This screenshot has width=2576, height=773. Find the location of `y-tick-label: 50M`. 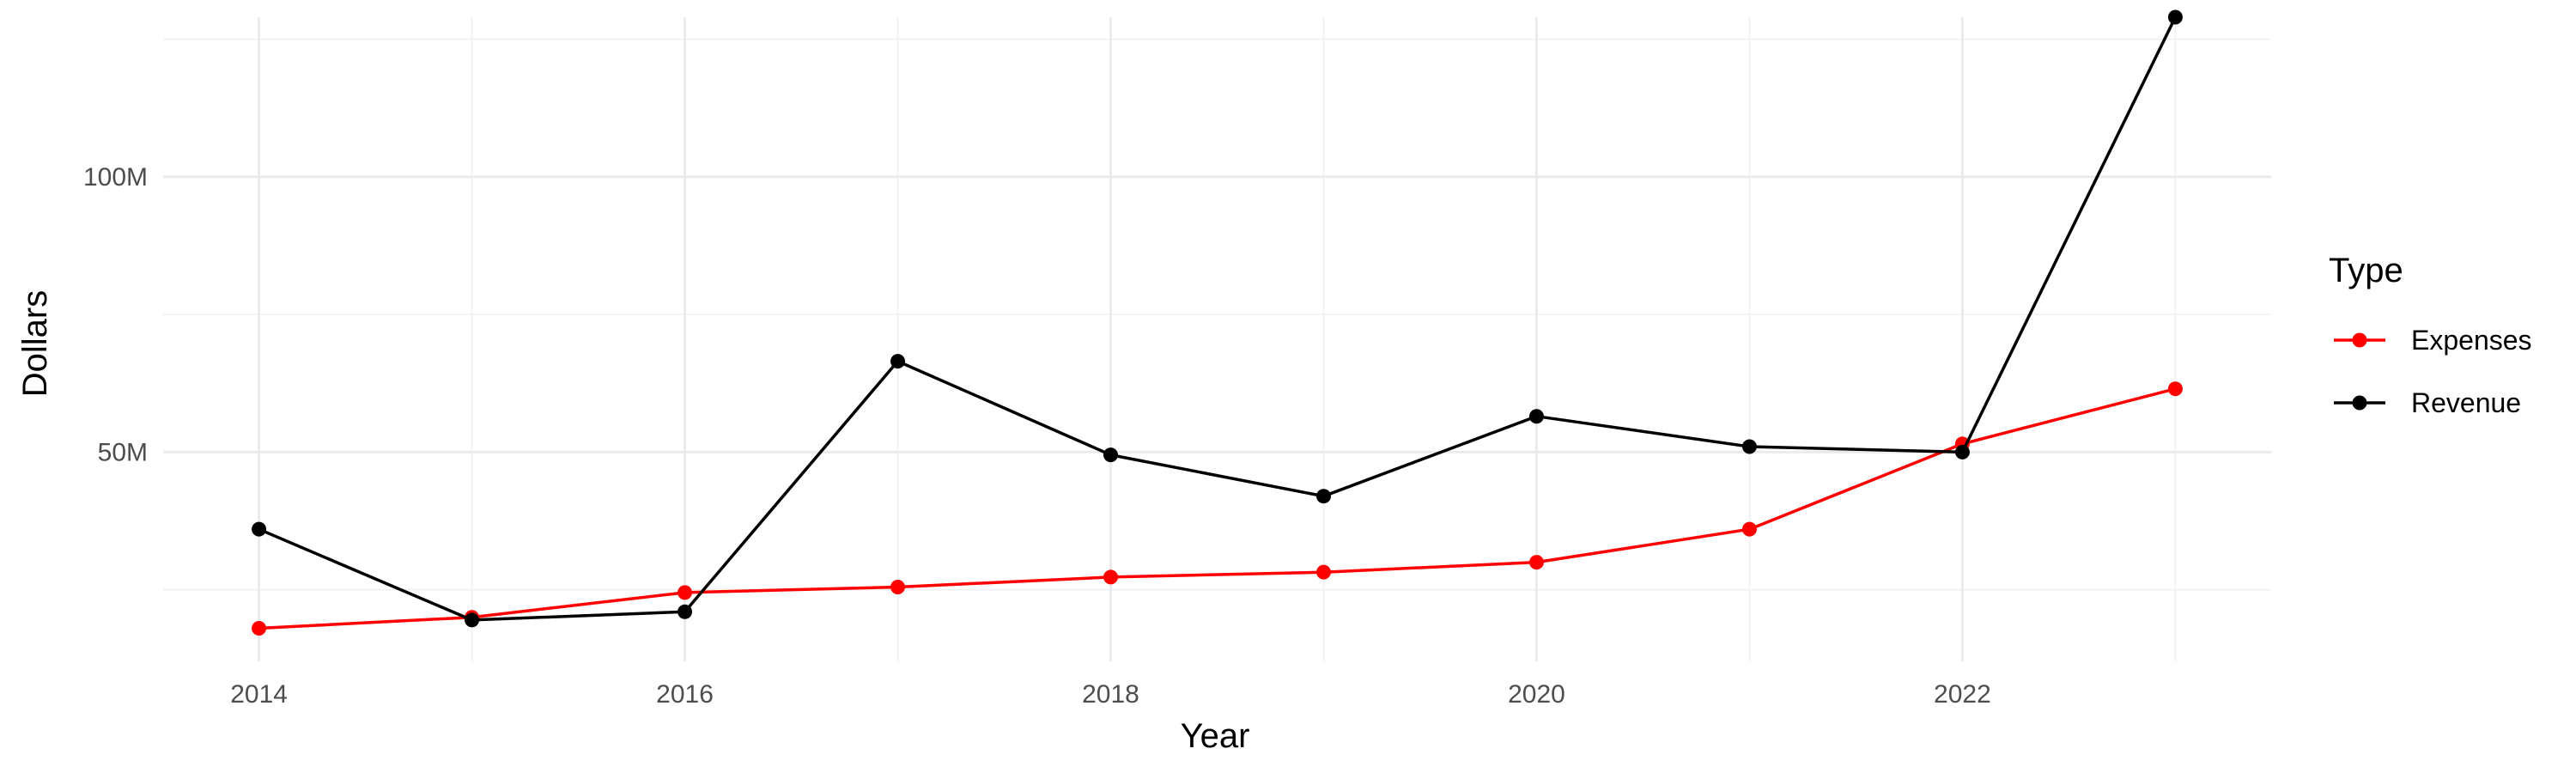

y-tick-label: 50M is located at coordinates (123, 452).